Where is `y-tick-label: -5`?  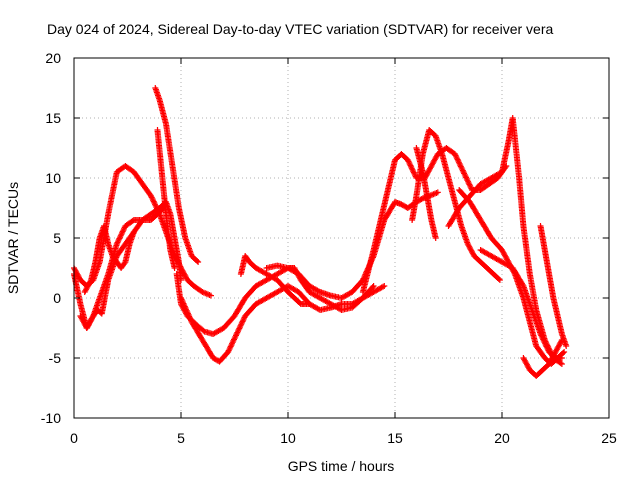 y-tick-label: -5 is located at coordinates (55, 358).